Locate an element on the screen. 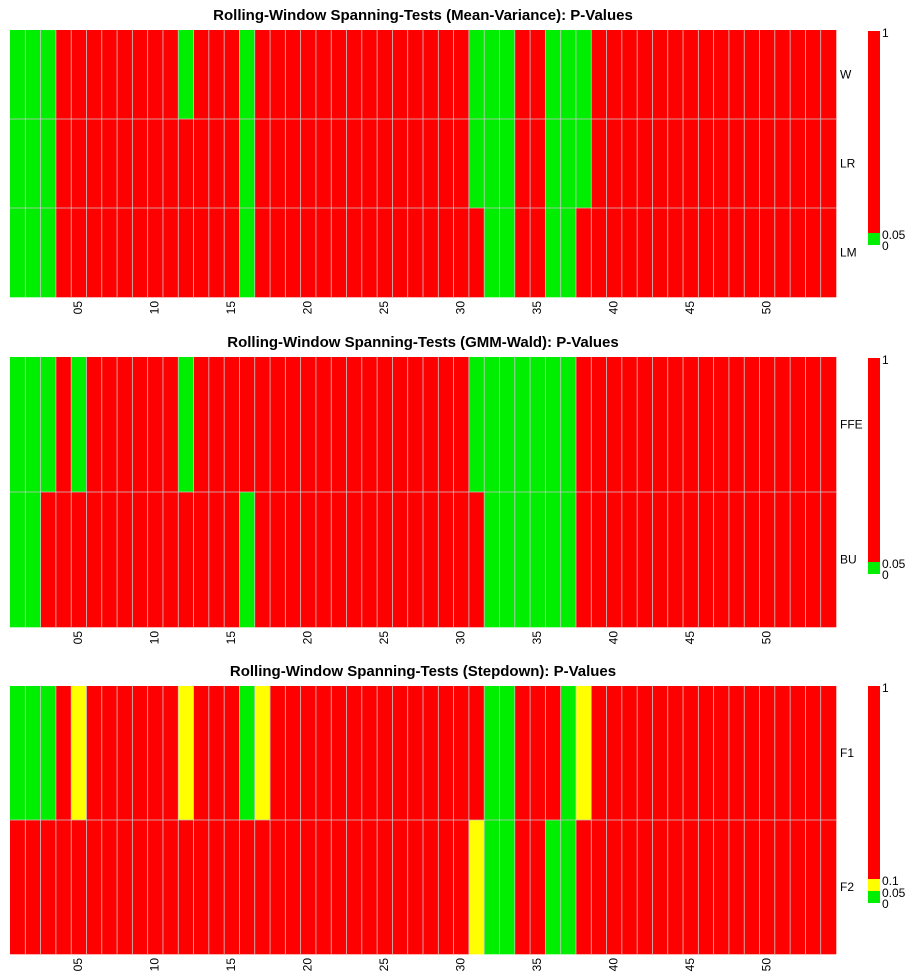  x-tick-label: 10 is located at coordinates (154, 965).